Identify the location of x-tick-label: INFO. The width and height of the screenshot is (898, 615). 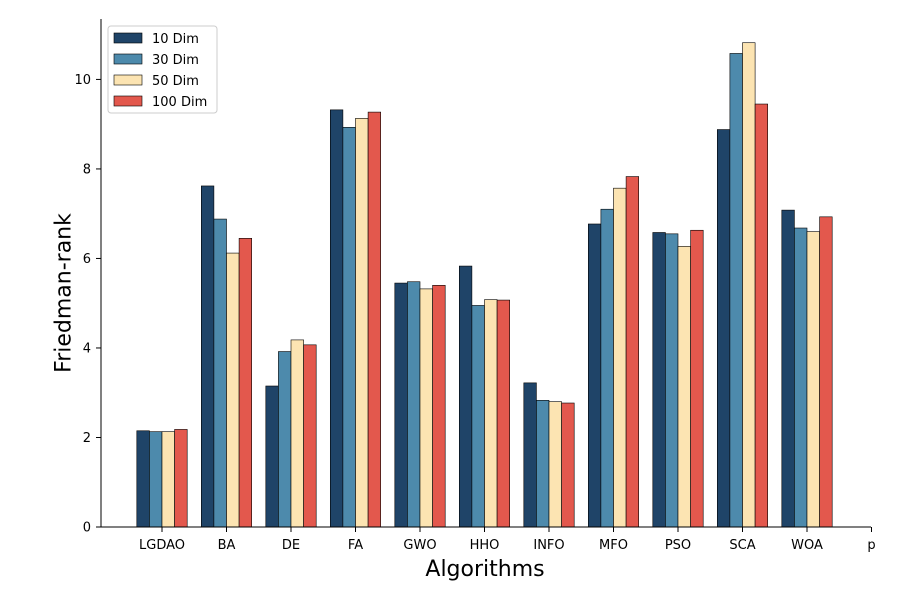
(548, 545).